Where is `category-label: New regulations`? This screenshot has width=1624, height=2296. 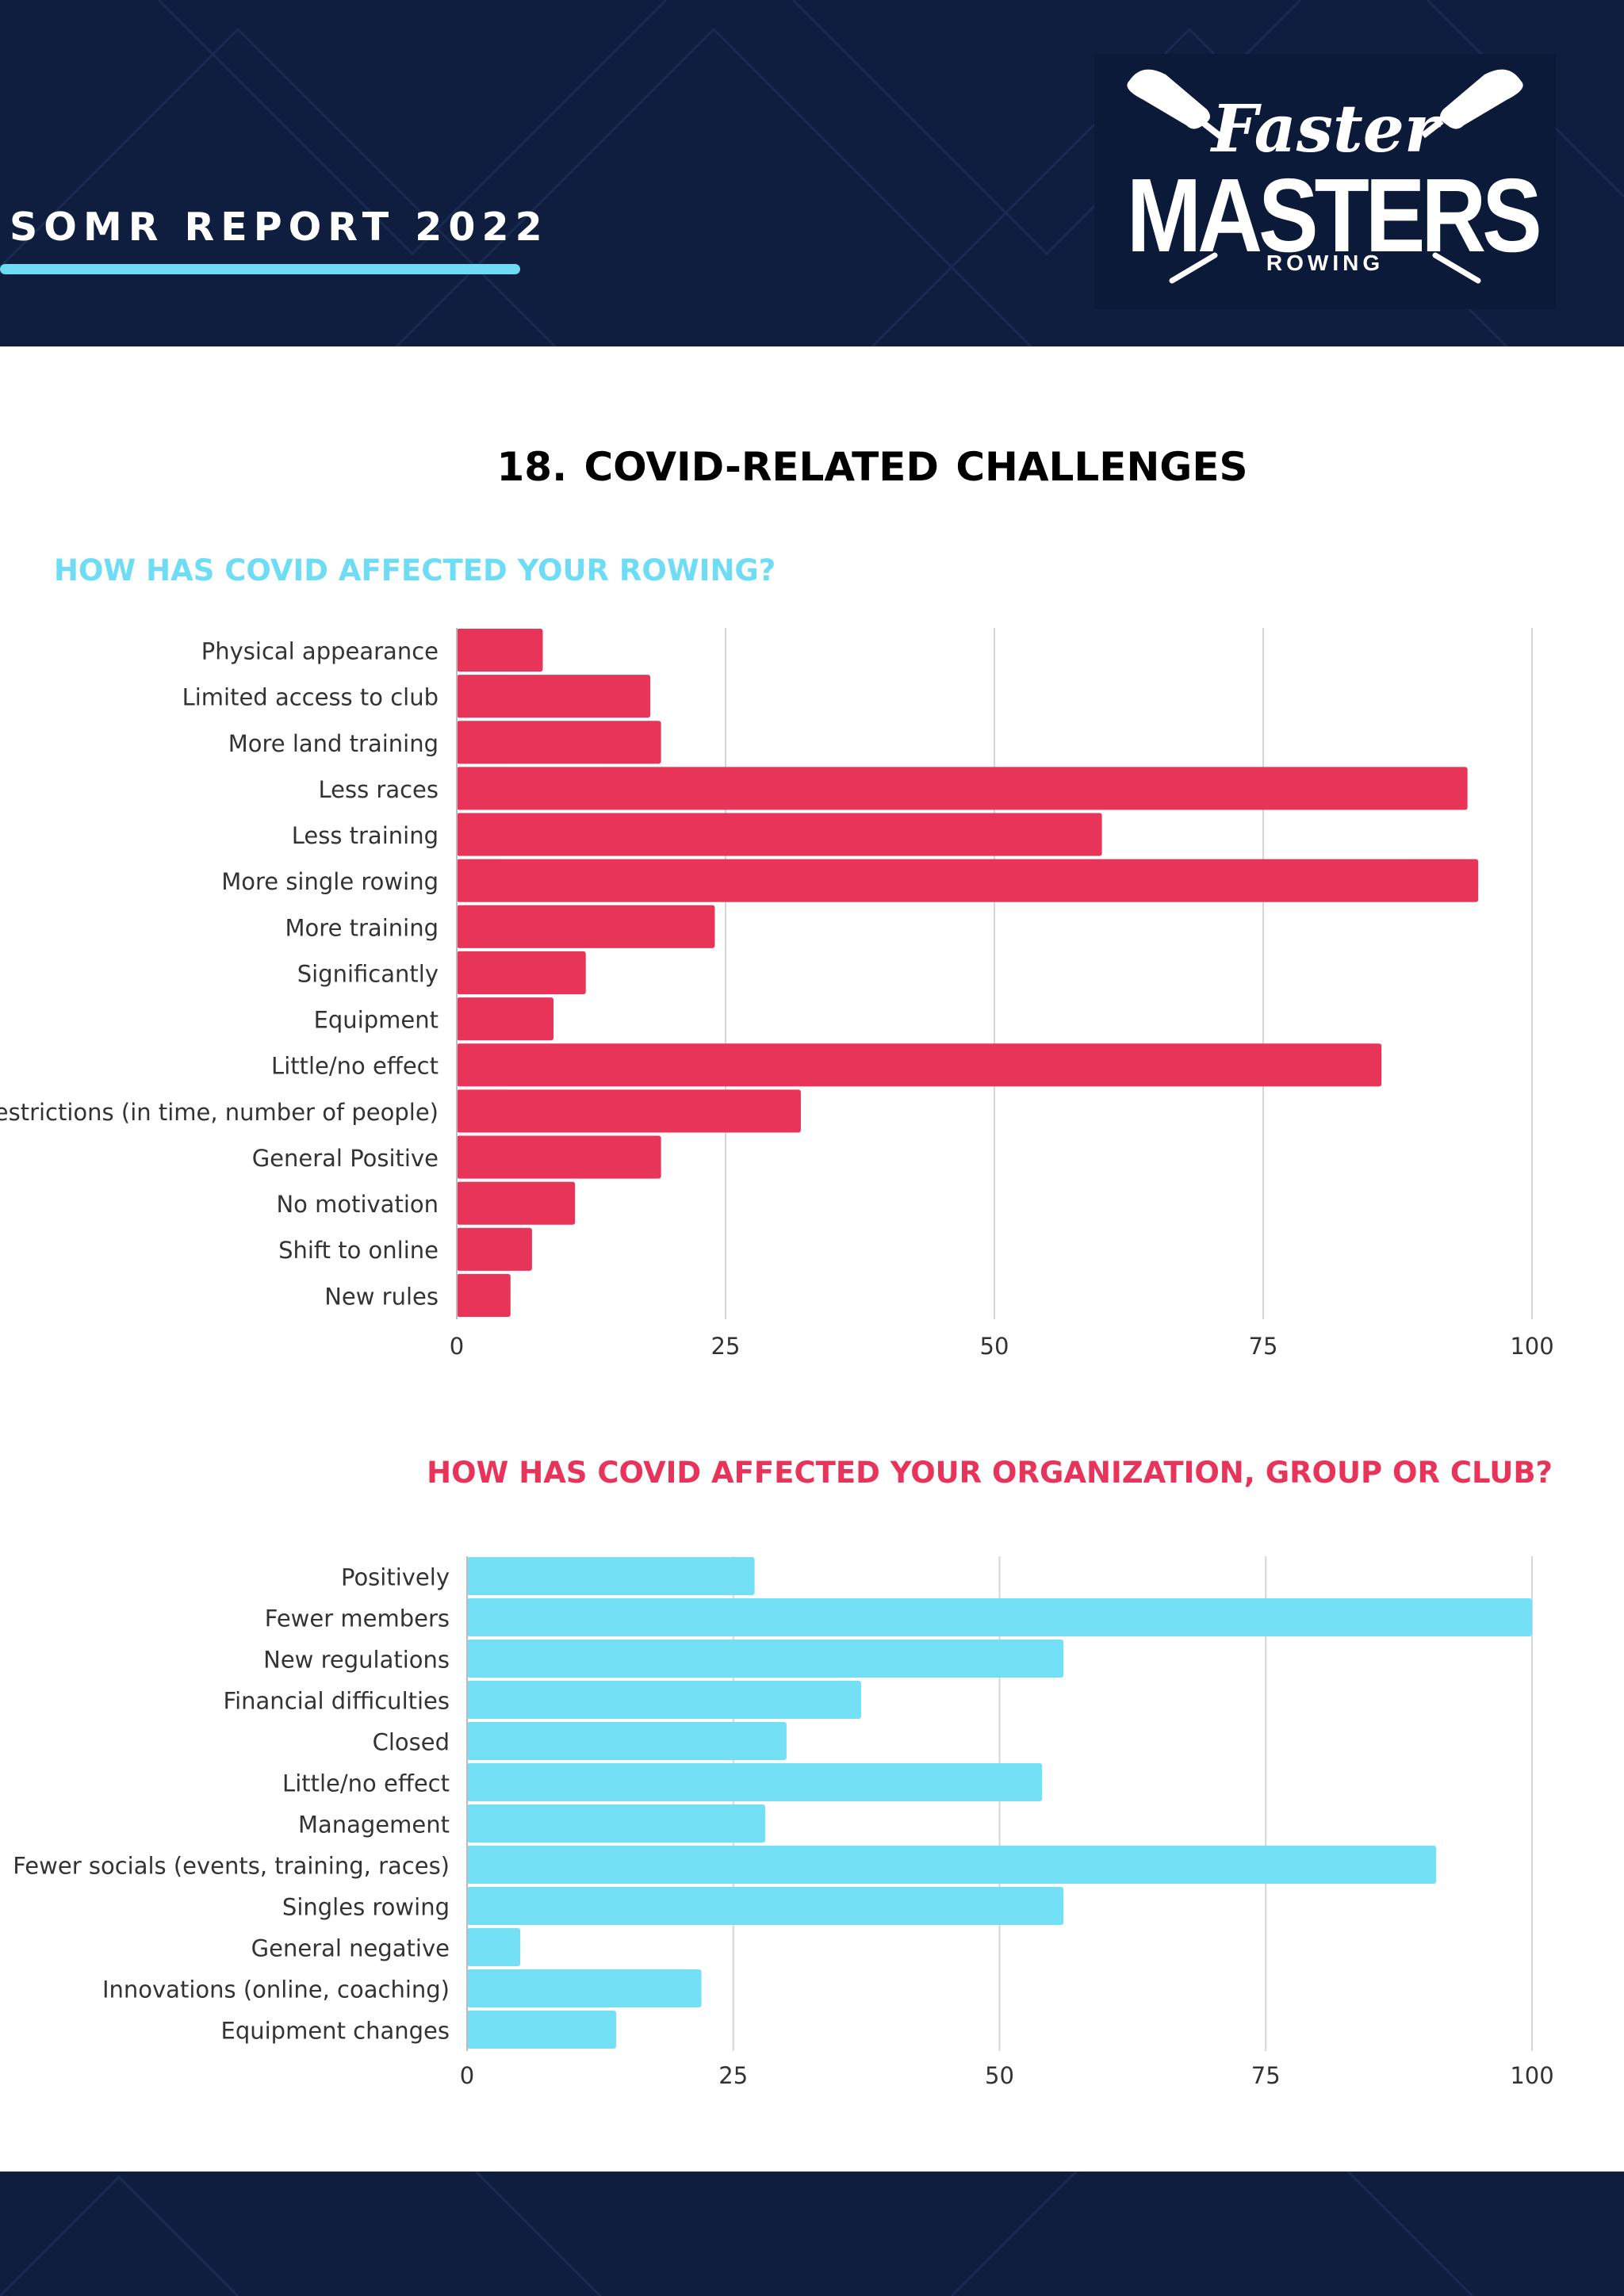
category-label: New regulations is located at coordinates (356, 1660).